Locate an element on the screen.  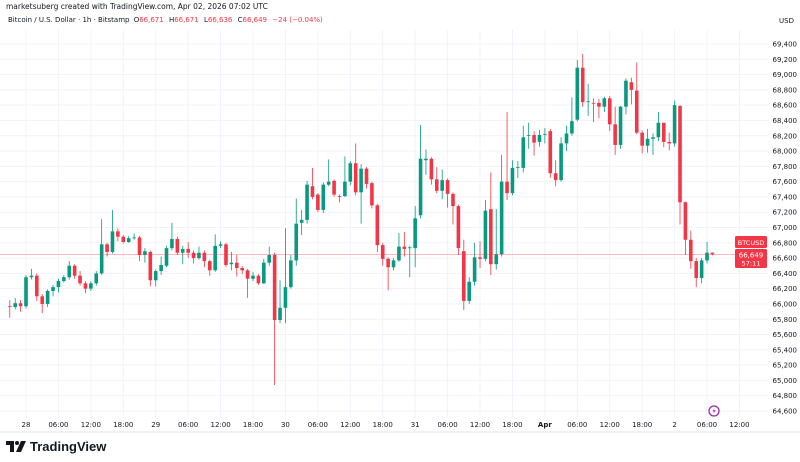
tradingview-logo-icon is located at coordinates (16, 446).